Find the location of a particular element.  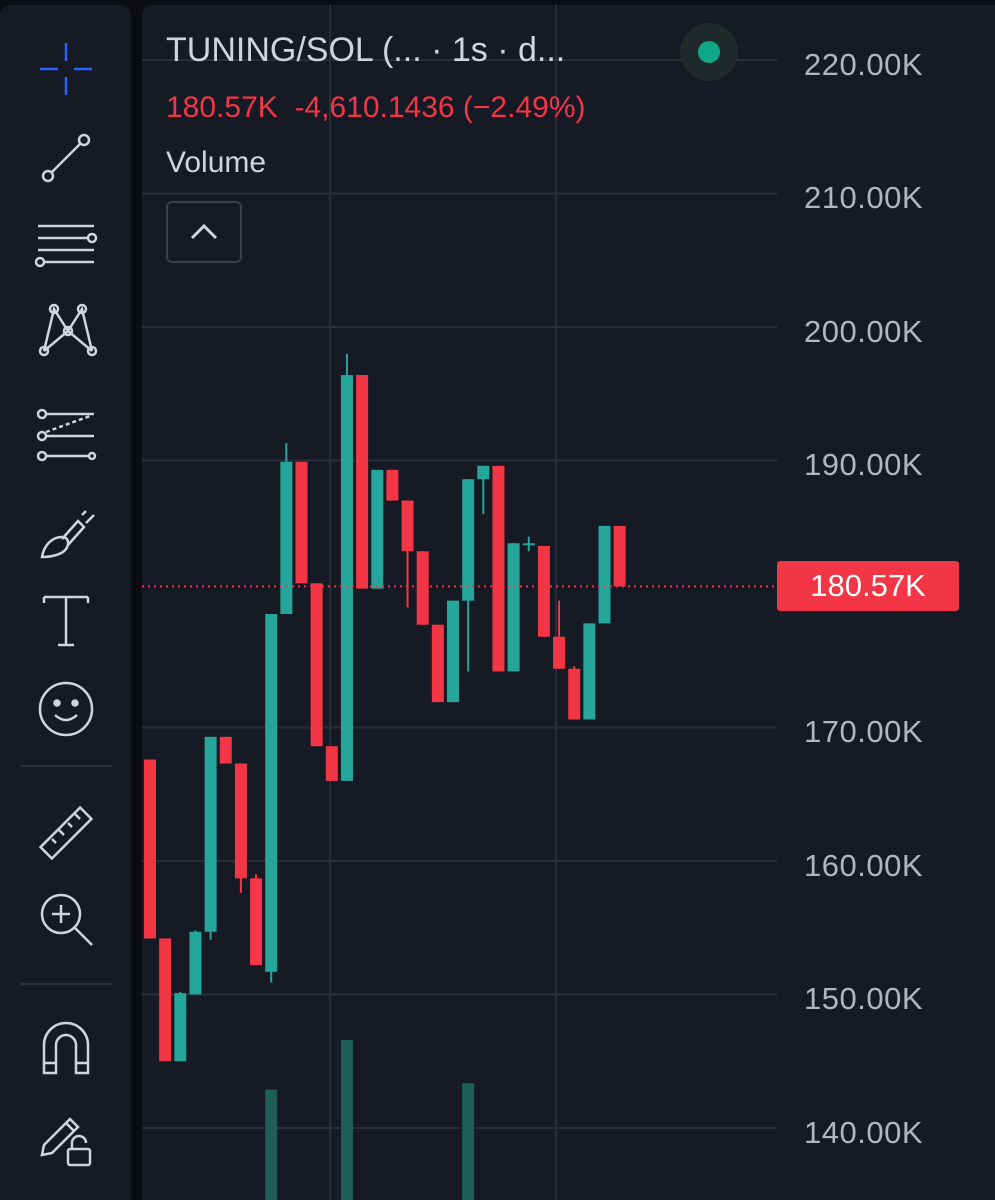

collapse-legend-button is located at coordinates (204, 232).